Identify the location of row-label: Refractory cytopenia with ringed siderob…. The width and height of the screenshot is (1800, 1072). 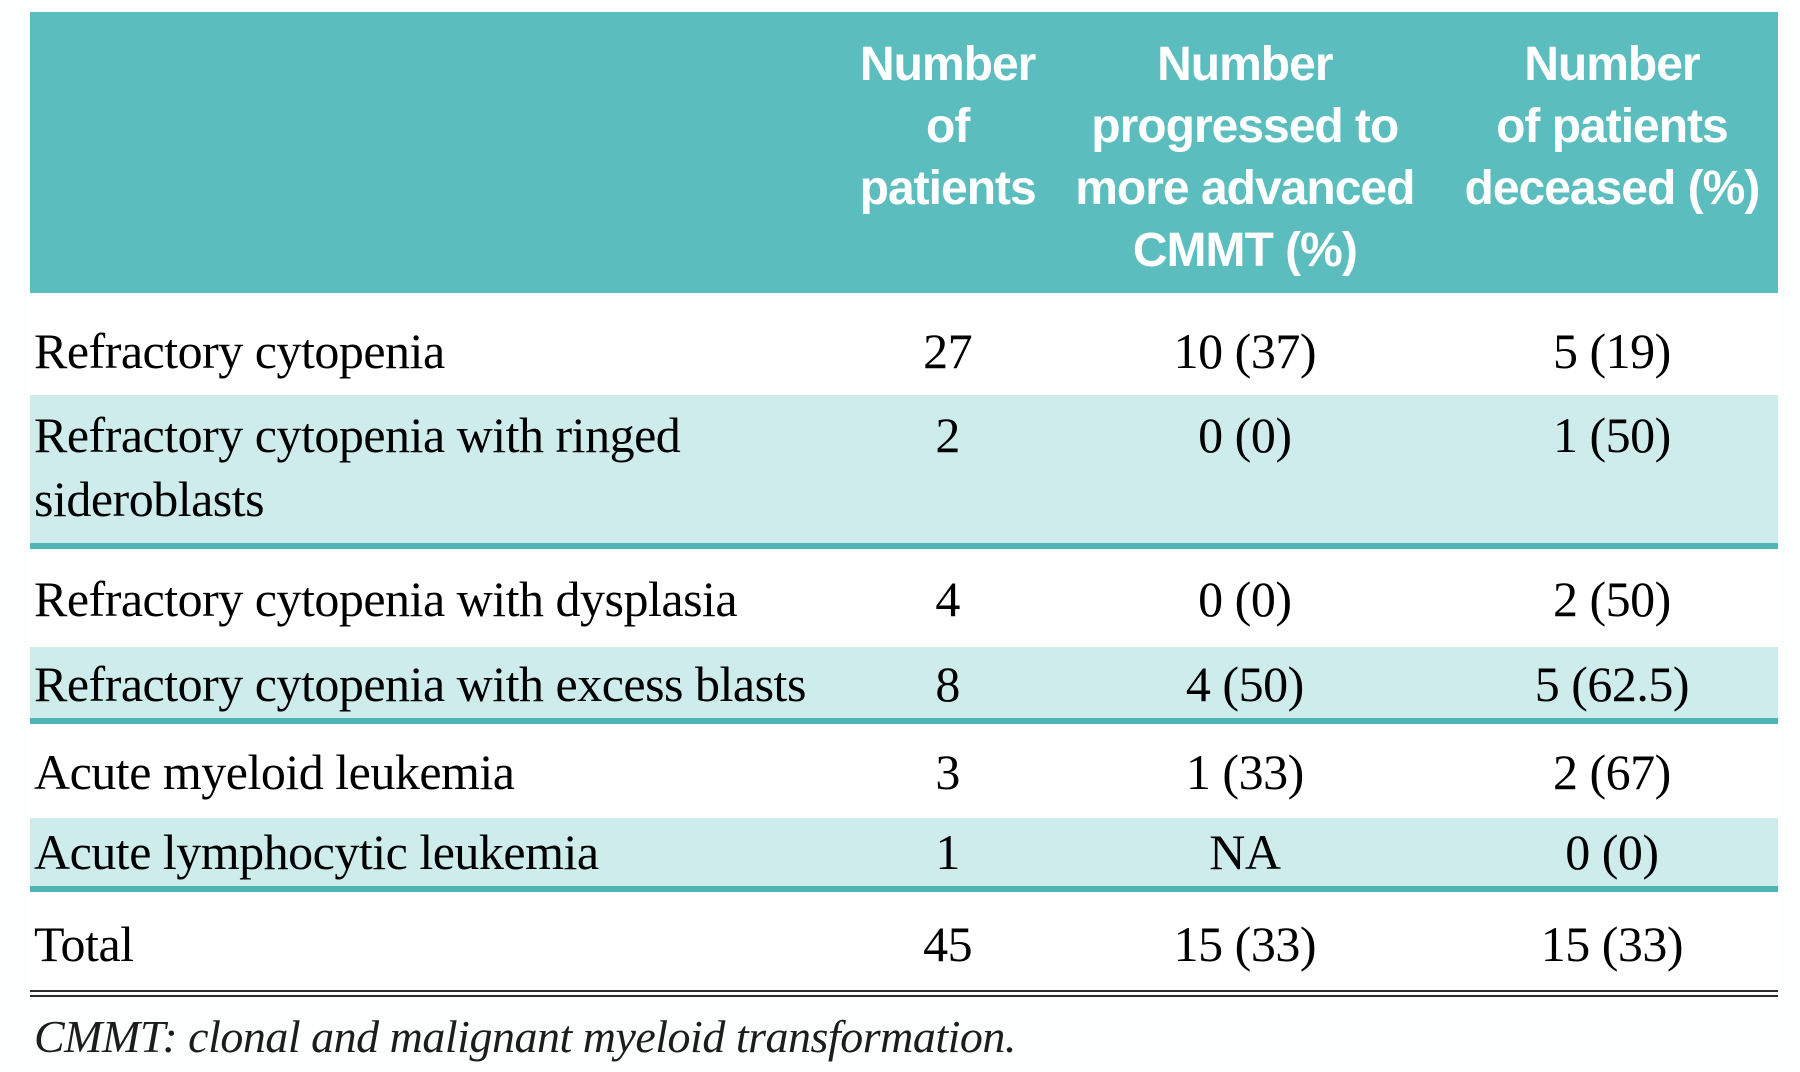
(357, 467).